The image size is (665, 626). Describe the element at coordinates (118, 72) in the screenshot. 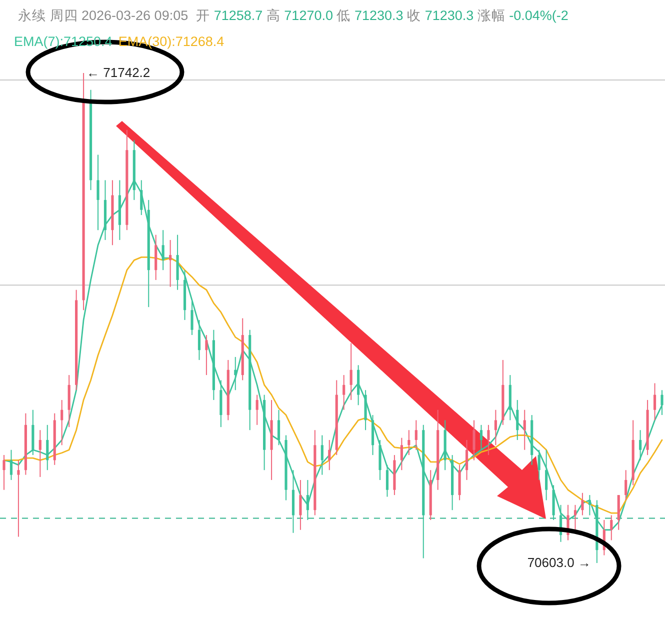

I see `annotation: ← 71742.2` at that location.